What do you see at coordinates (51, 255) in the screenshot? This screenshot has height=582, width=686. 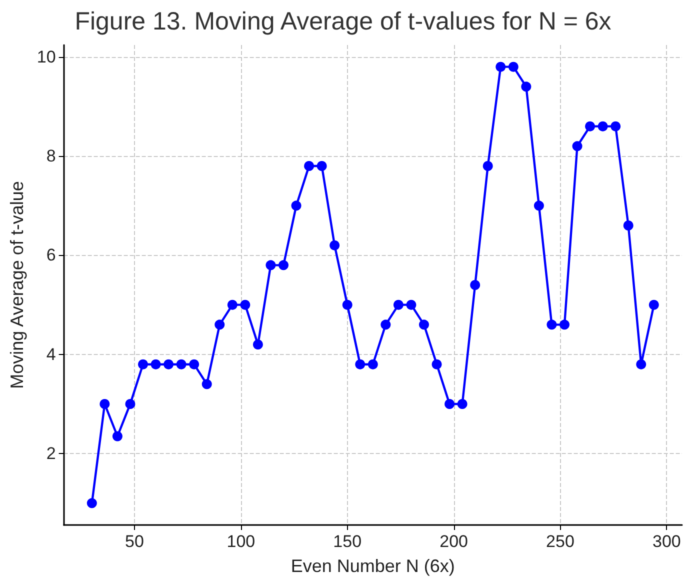 I see `y-tick-label: 6` at bounding box center [51, 255].